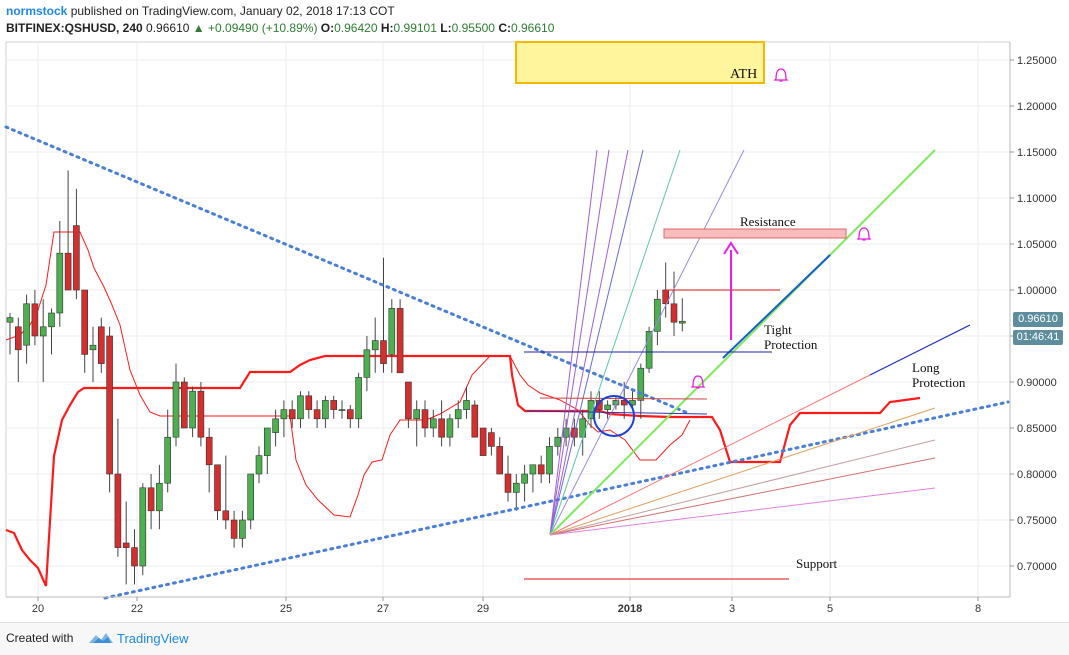  Describe the element at coordinates (1037, 199) in the screenshot. I see `price-tick-label-3: 1.10000` at that location.